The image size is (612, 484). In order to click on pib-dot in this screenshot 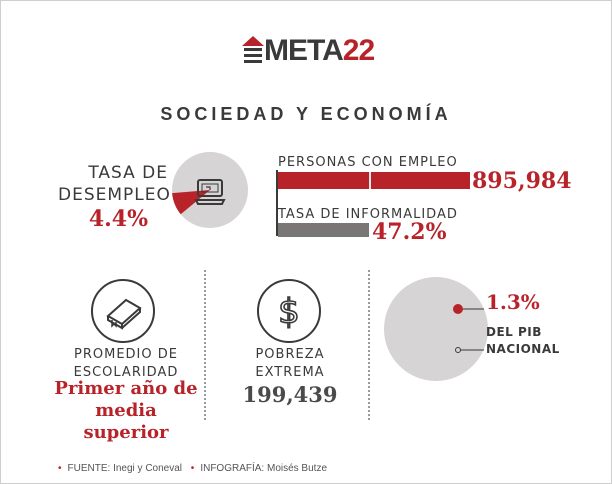, I will do `click(458, 309)`.